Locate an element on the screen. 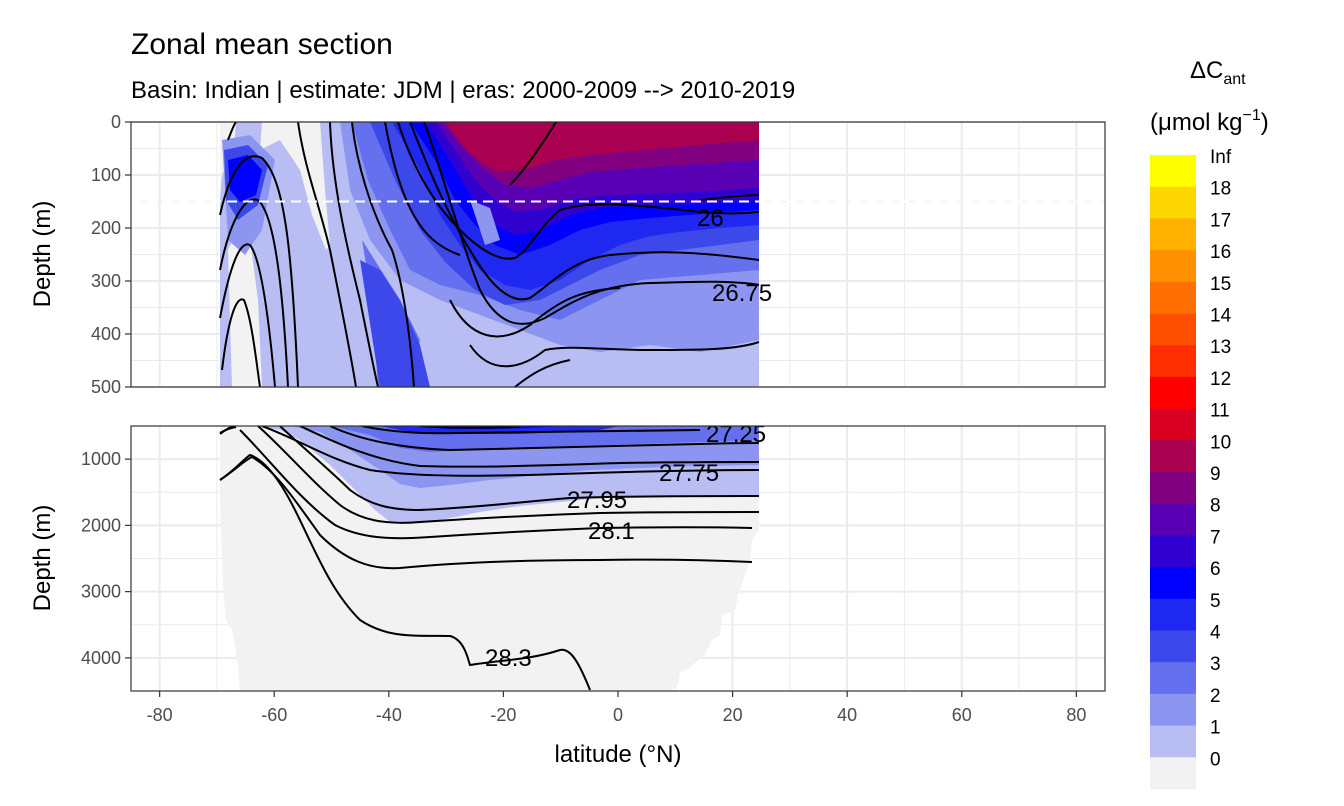  y-tick-label: 200 is located at coordinates (106, 228).